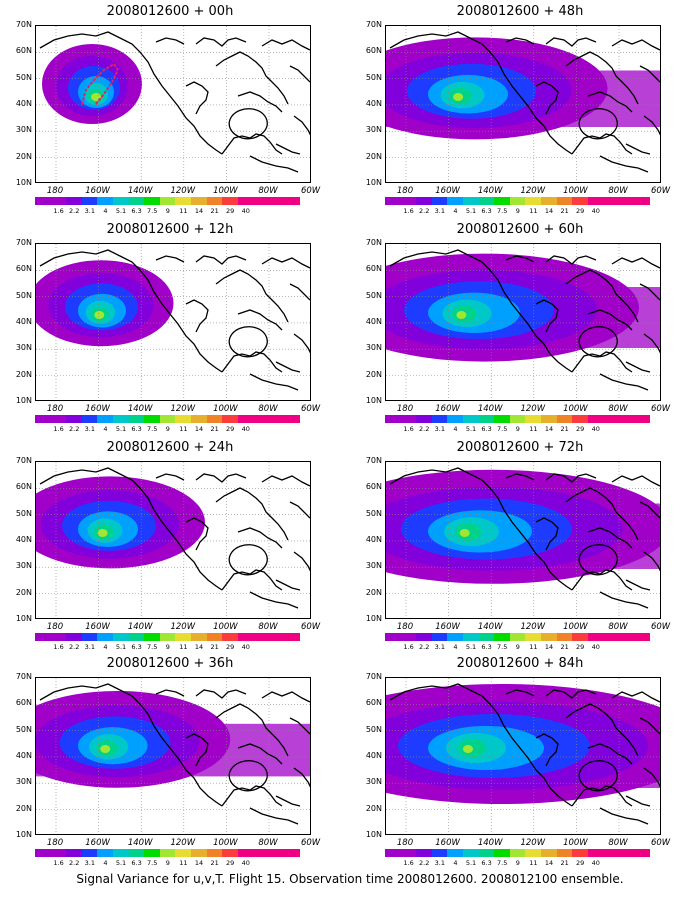 The height and width of the screenshot is (900, 700). I want to click on lat-tick-label: 70N, so click(373, 242).